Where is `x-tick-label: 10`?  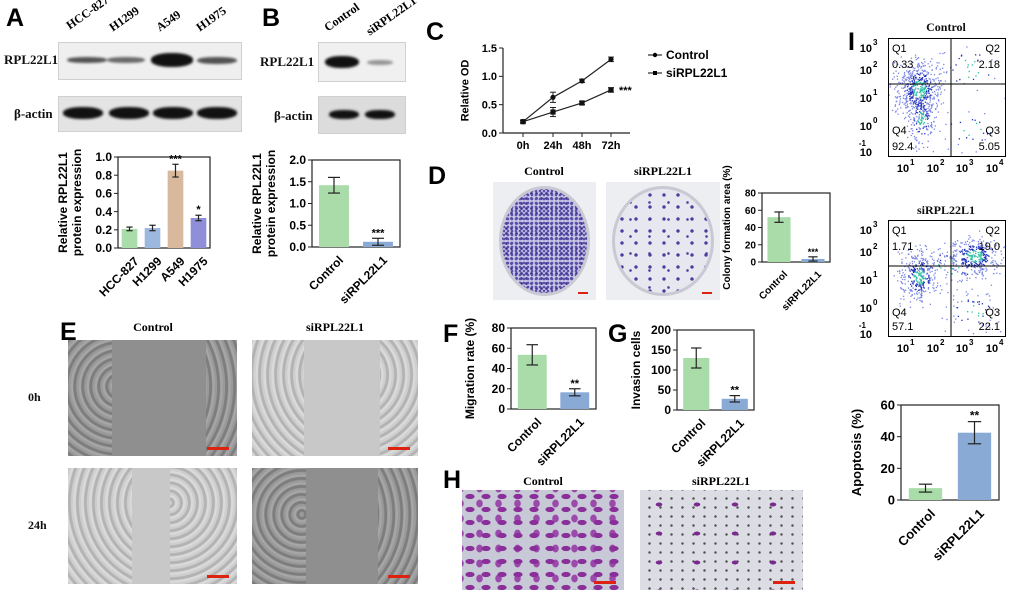
x-tick-label: 10 is located at coordinates (933, 349).